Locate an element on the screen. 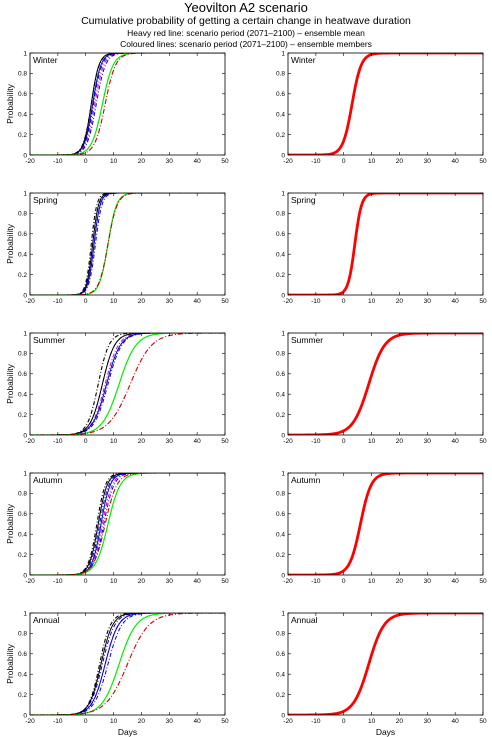  series-line-blue is located at coordinates (127, 104).